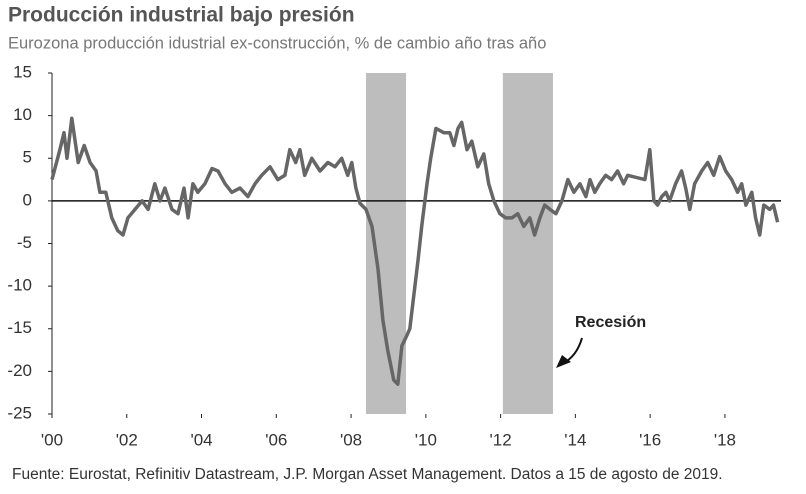  What do you see at coordinates (19, 412) in the screenshot?
I see `y-tick-label: -25` at bounding box center [19, 412].